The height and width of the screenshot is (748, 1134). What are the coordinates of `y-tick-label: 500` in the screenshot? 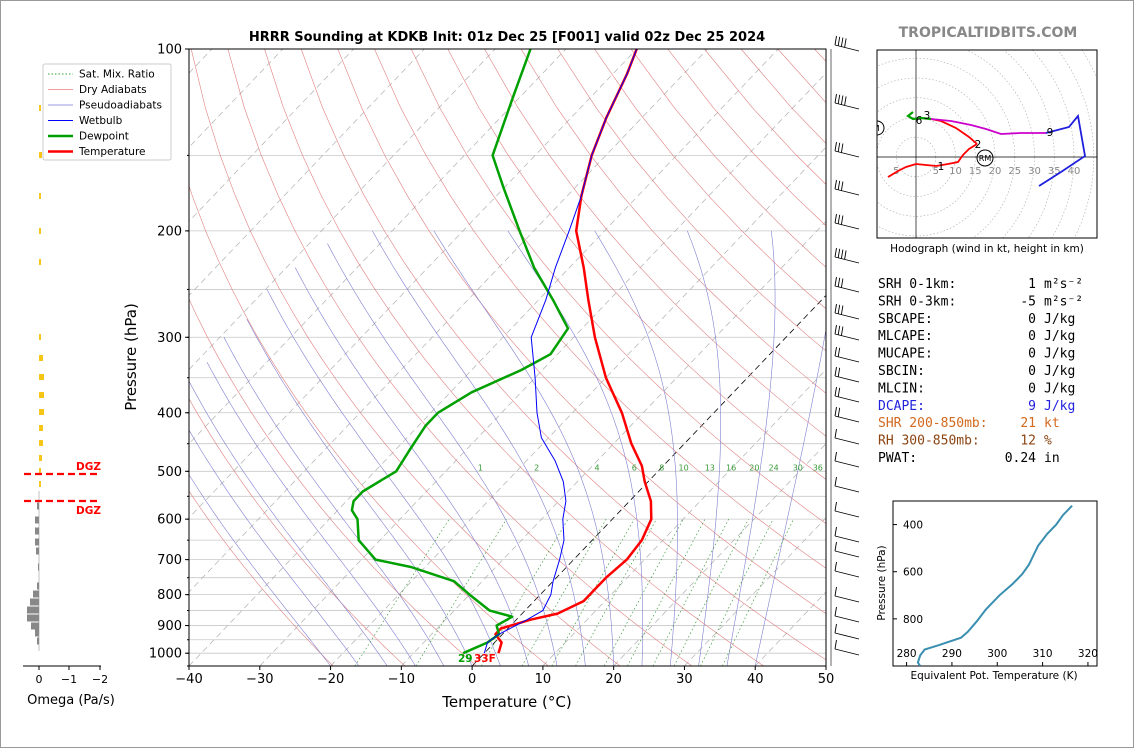 It's located at (169, 472).